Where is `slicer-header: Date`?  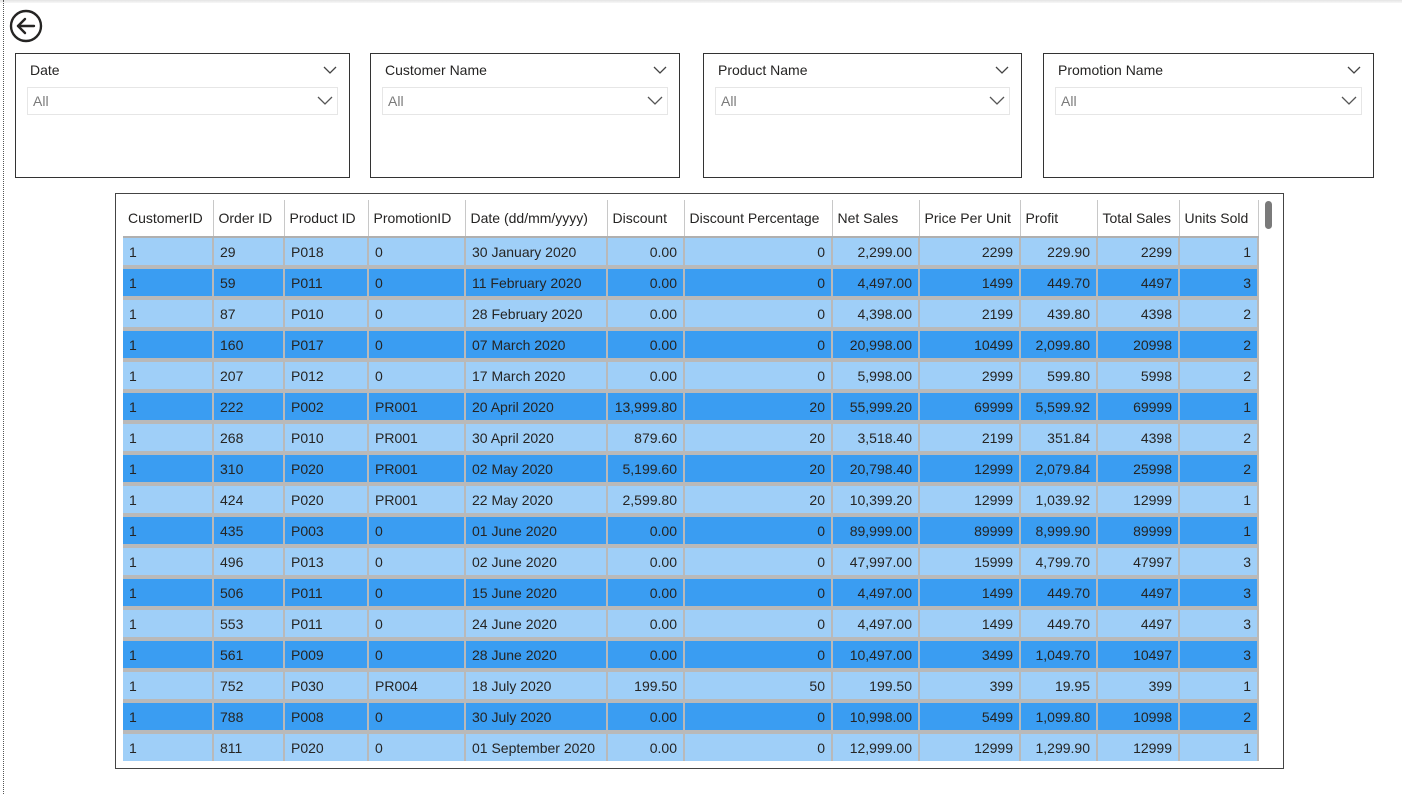 slicer-header: Date is located at coordinates (183, 70).